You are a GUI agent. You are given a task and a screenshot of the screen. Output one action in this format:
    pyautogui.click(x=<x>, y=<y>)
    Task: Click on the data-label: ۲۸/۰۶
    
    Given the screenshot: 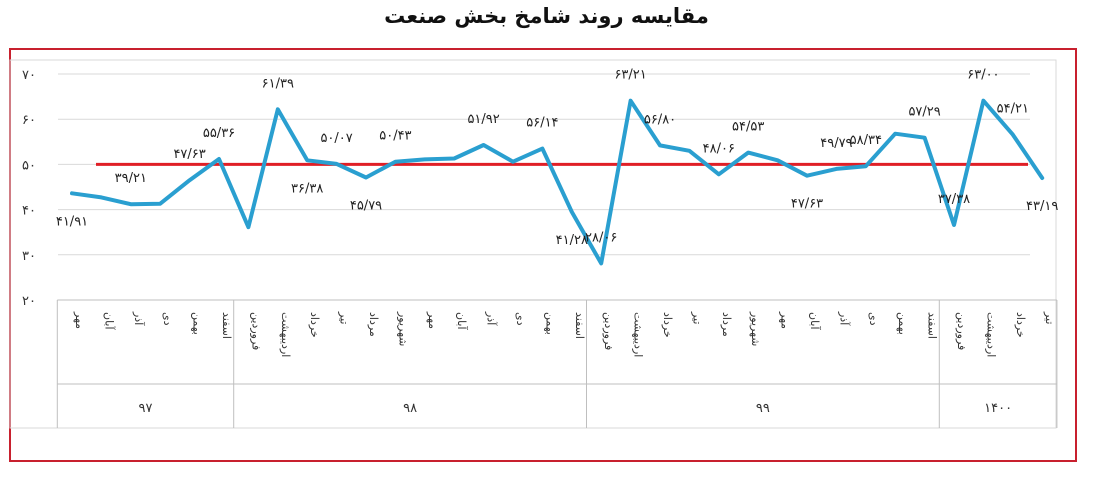 What is the action you would take?
    pyautogui.click(x=601, y=237)
    